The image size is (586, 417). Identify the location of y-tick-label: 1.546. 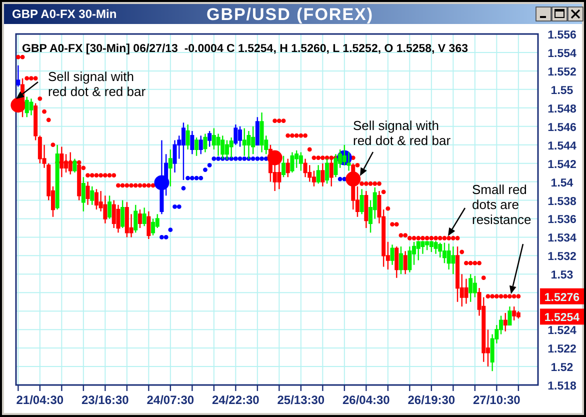
(562, 128).